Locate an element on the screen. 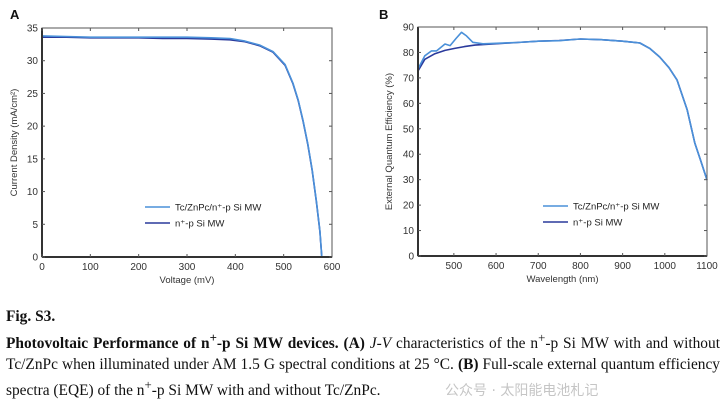  watermark: 公众号 · 太阳能电池札记 is located at coordinates (522, 391).